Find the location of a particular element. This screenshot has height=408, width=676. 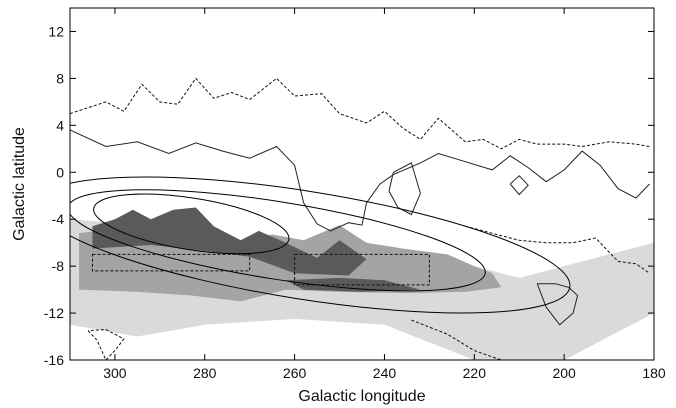

x-axis-label: Galactic longitude is located at coordinates (361, 396).